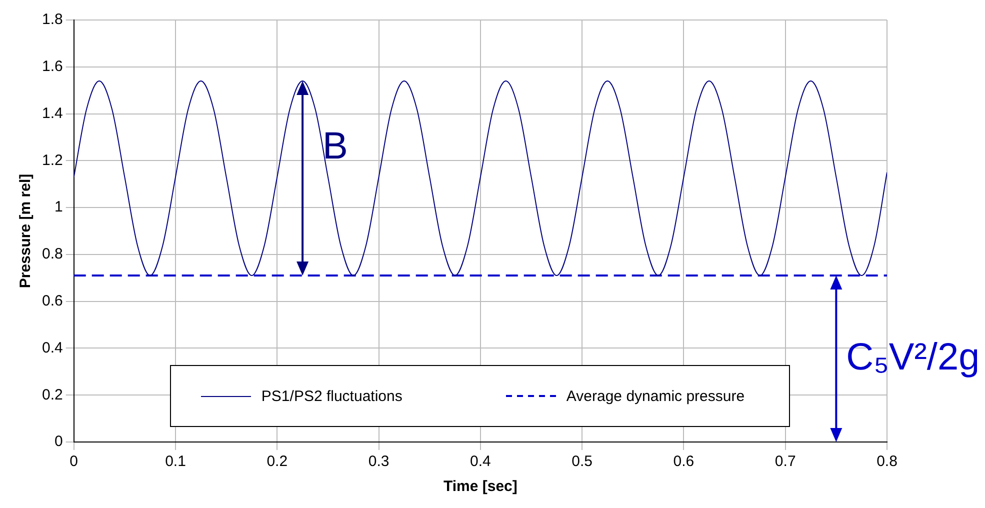  What do you see at coordinates (785, 461) in the screenshot?
I see `x-tick-label: 0.7` at bounding box center [785, 461].